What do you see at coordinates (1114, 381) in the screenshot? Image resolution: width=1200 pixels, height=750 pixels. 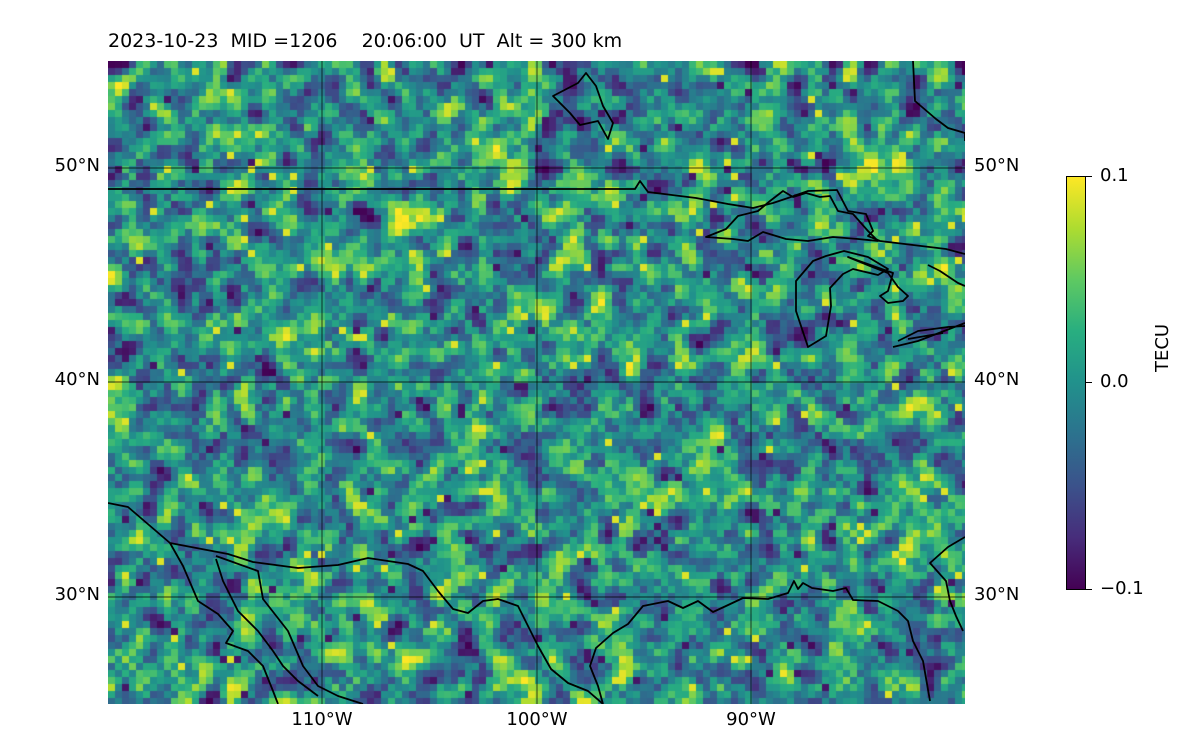 I see `colorbar-mid-label: 0.0` at bounding box center [1114, 381].